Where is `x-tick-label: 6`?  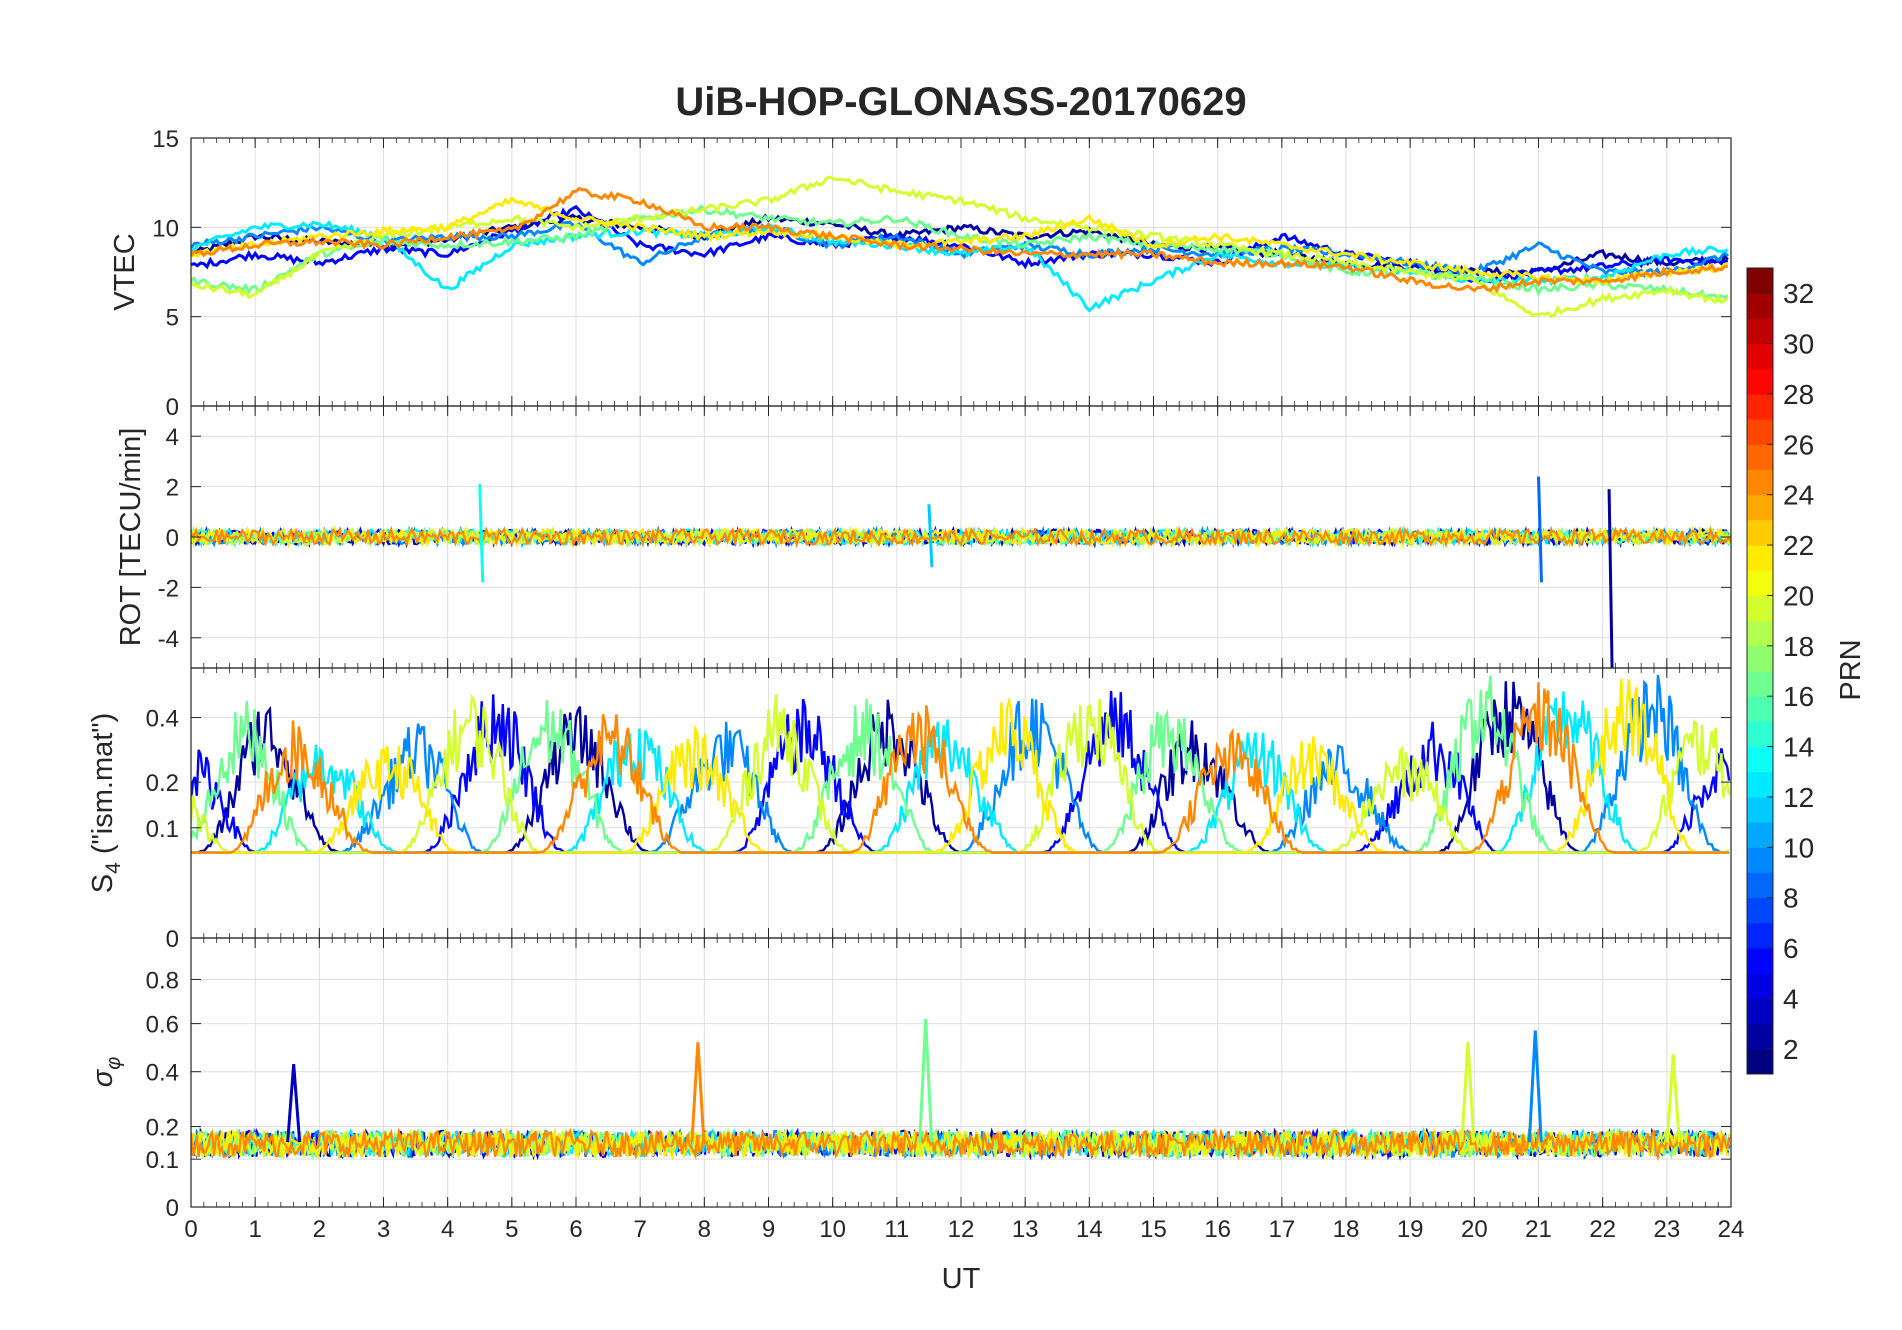
x-tick-label: 6 is located at coordinates (575, 1229).